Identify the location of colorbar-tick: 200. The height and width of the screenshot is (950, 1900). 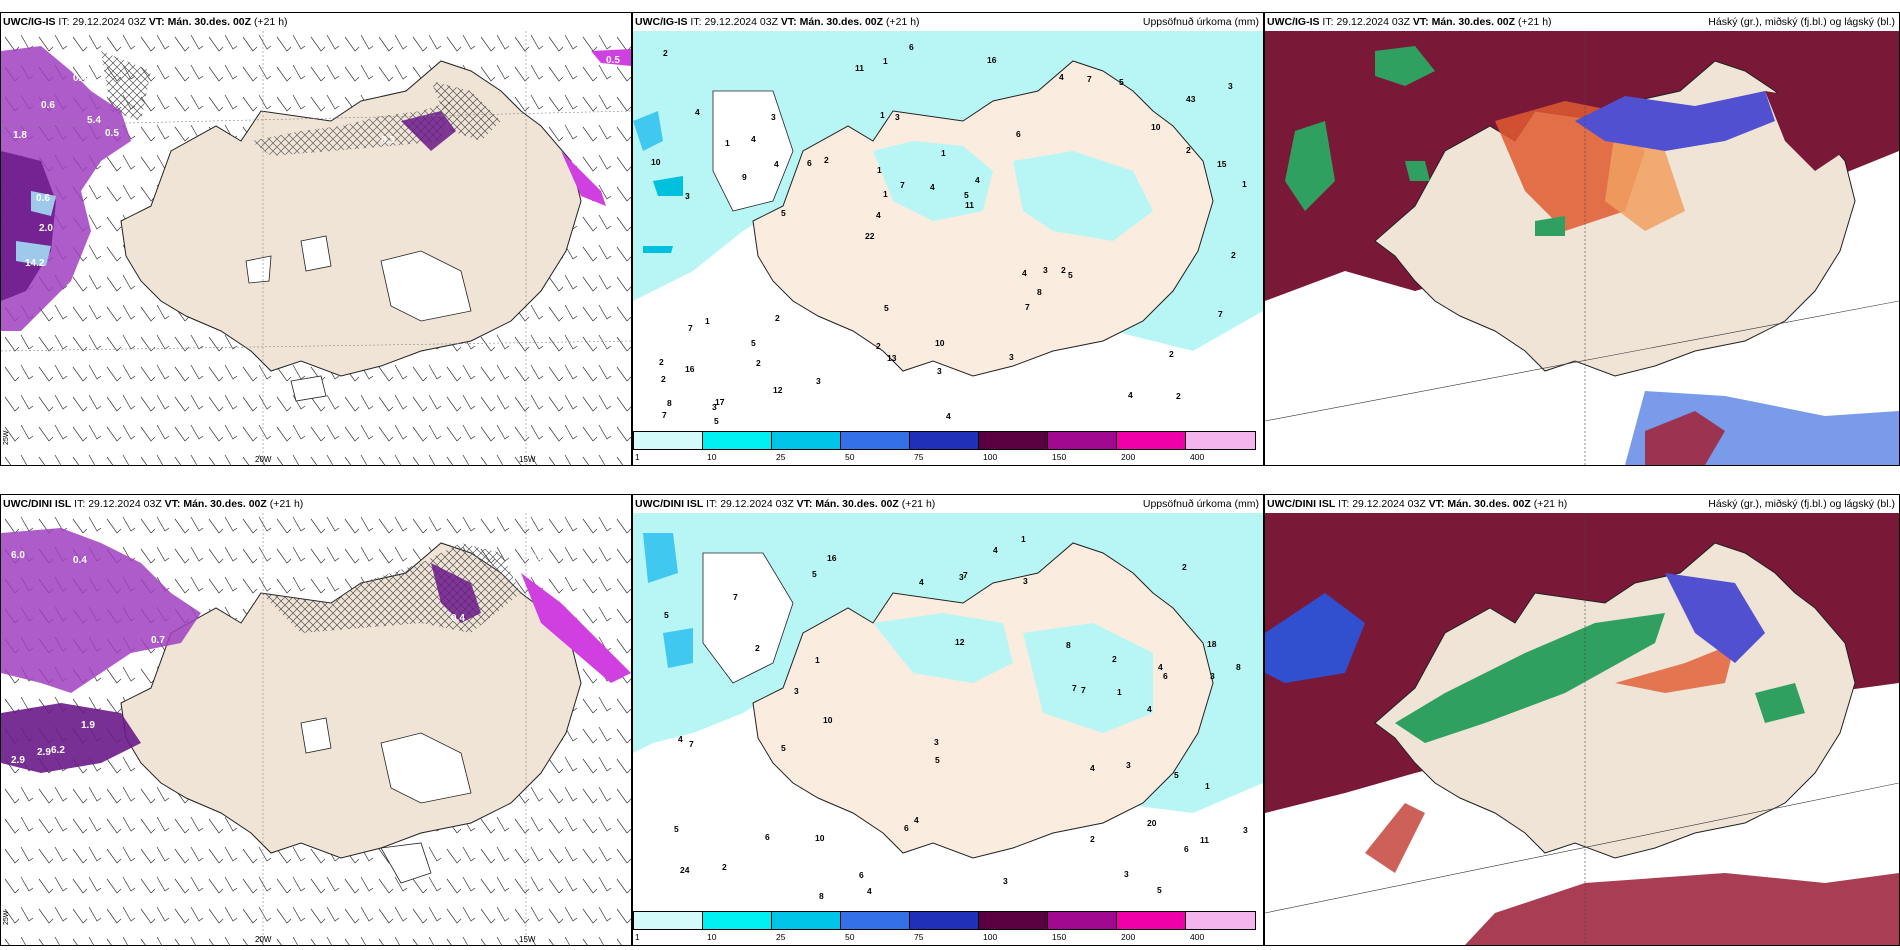
(1128, 457).